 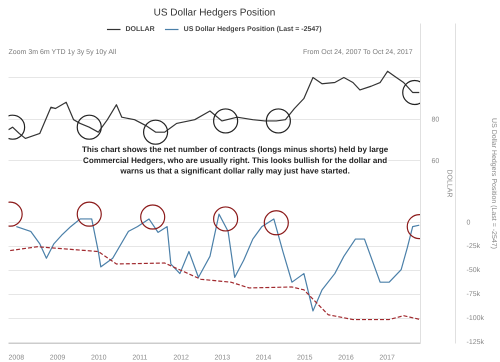 I want to click on annotation: This chart shows the net number of contracts (longs minus shorts) held by large Commercial Hedgers, who are usually right. This looks bullish for the dollar and warns us that a significant dollar rally may just have started., so click(x=235, y=160).